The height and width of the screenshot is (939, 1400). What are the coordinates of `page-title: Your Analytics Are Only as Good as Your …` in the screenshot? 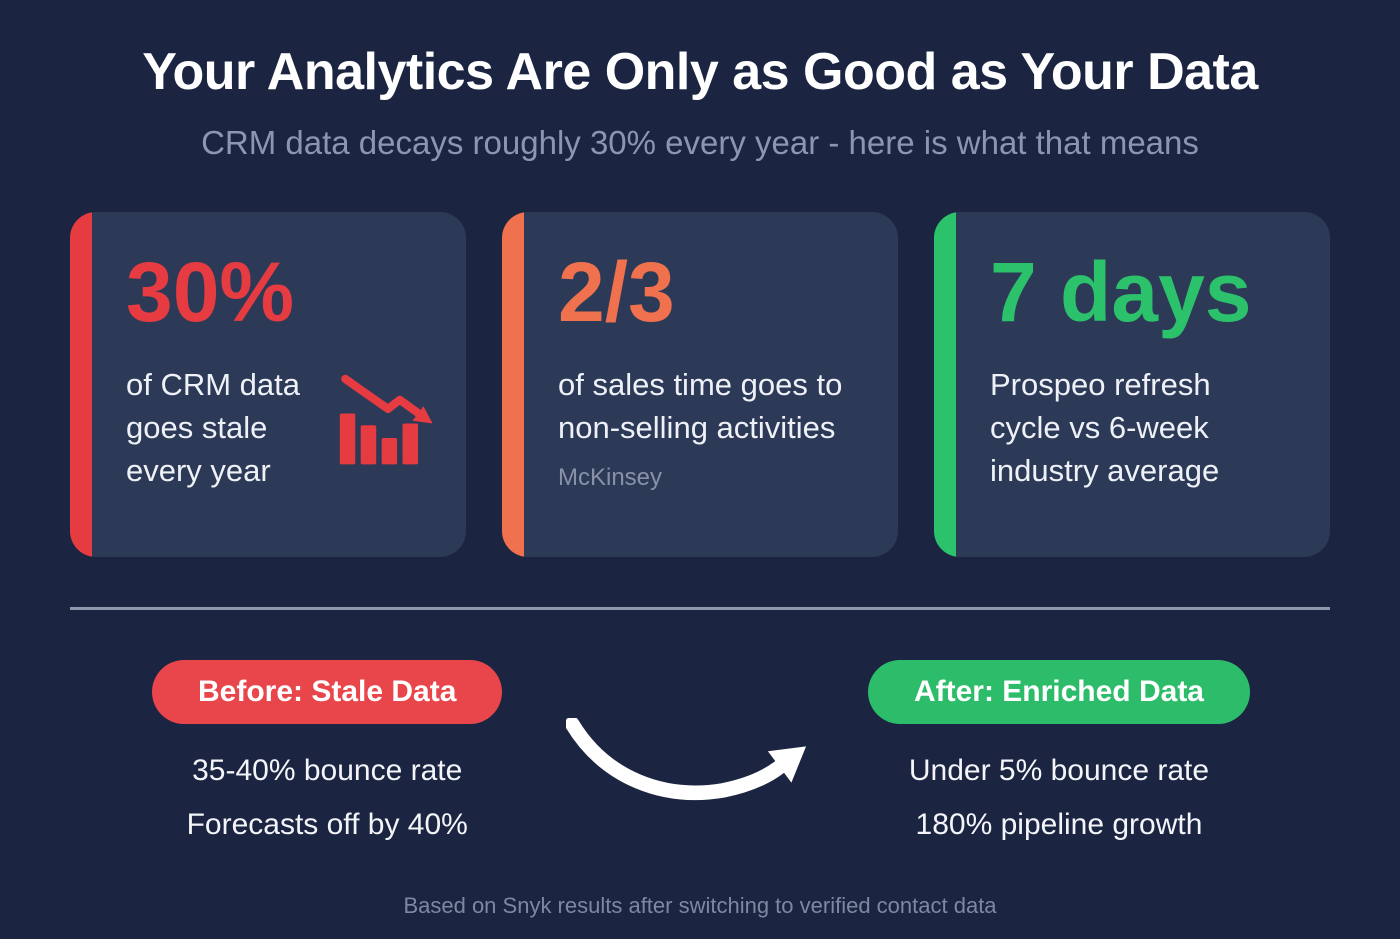 It's located at (700, 72).